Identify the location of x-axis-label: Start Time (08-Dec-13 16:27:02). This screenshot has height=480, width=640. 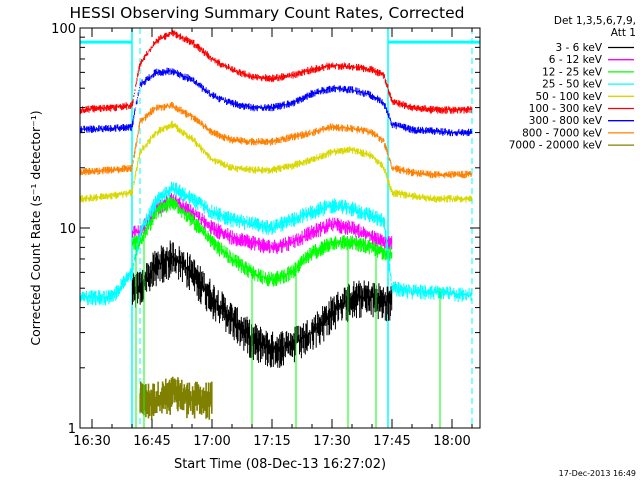
(280, 464).